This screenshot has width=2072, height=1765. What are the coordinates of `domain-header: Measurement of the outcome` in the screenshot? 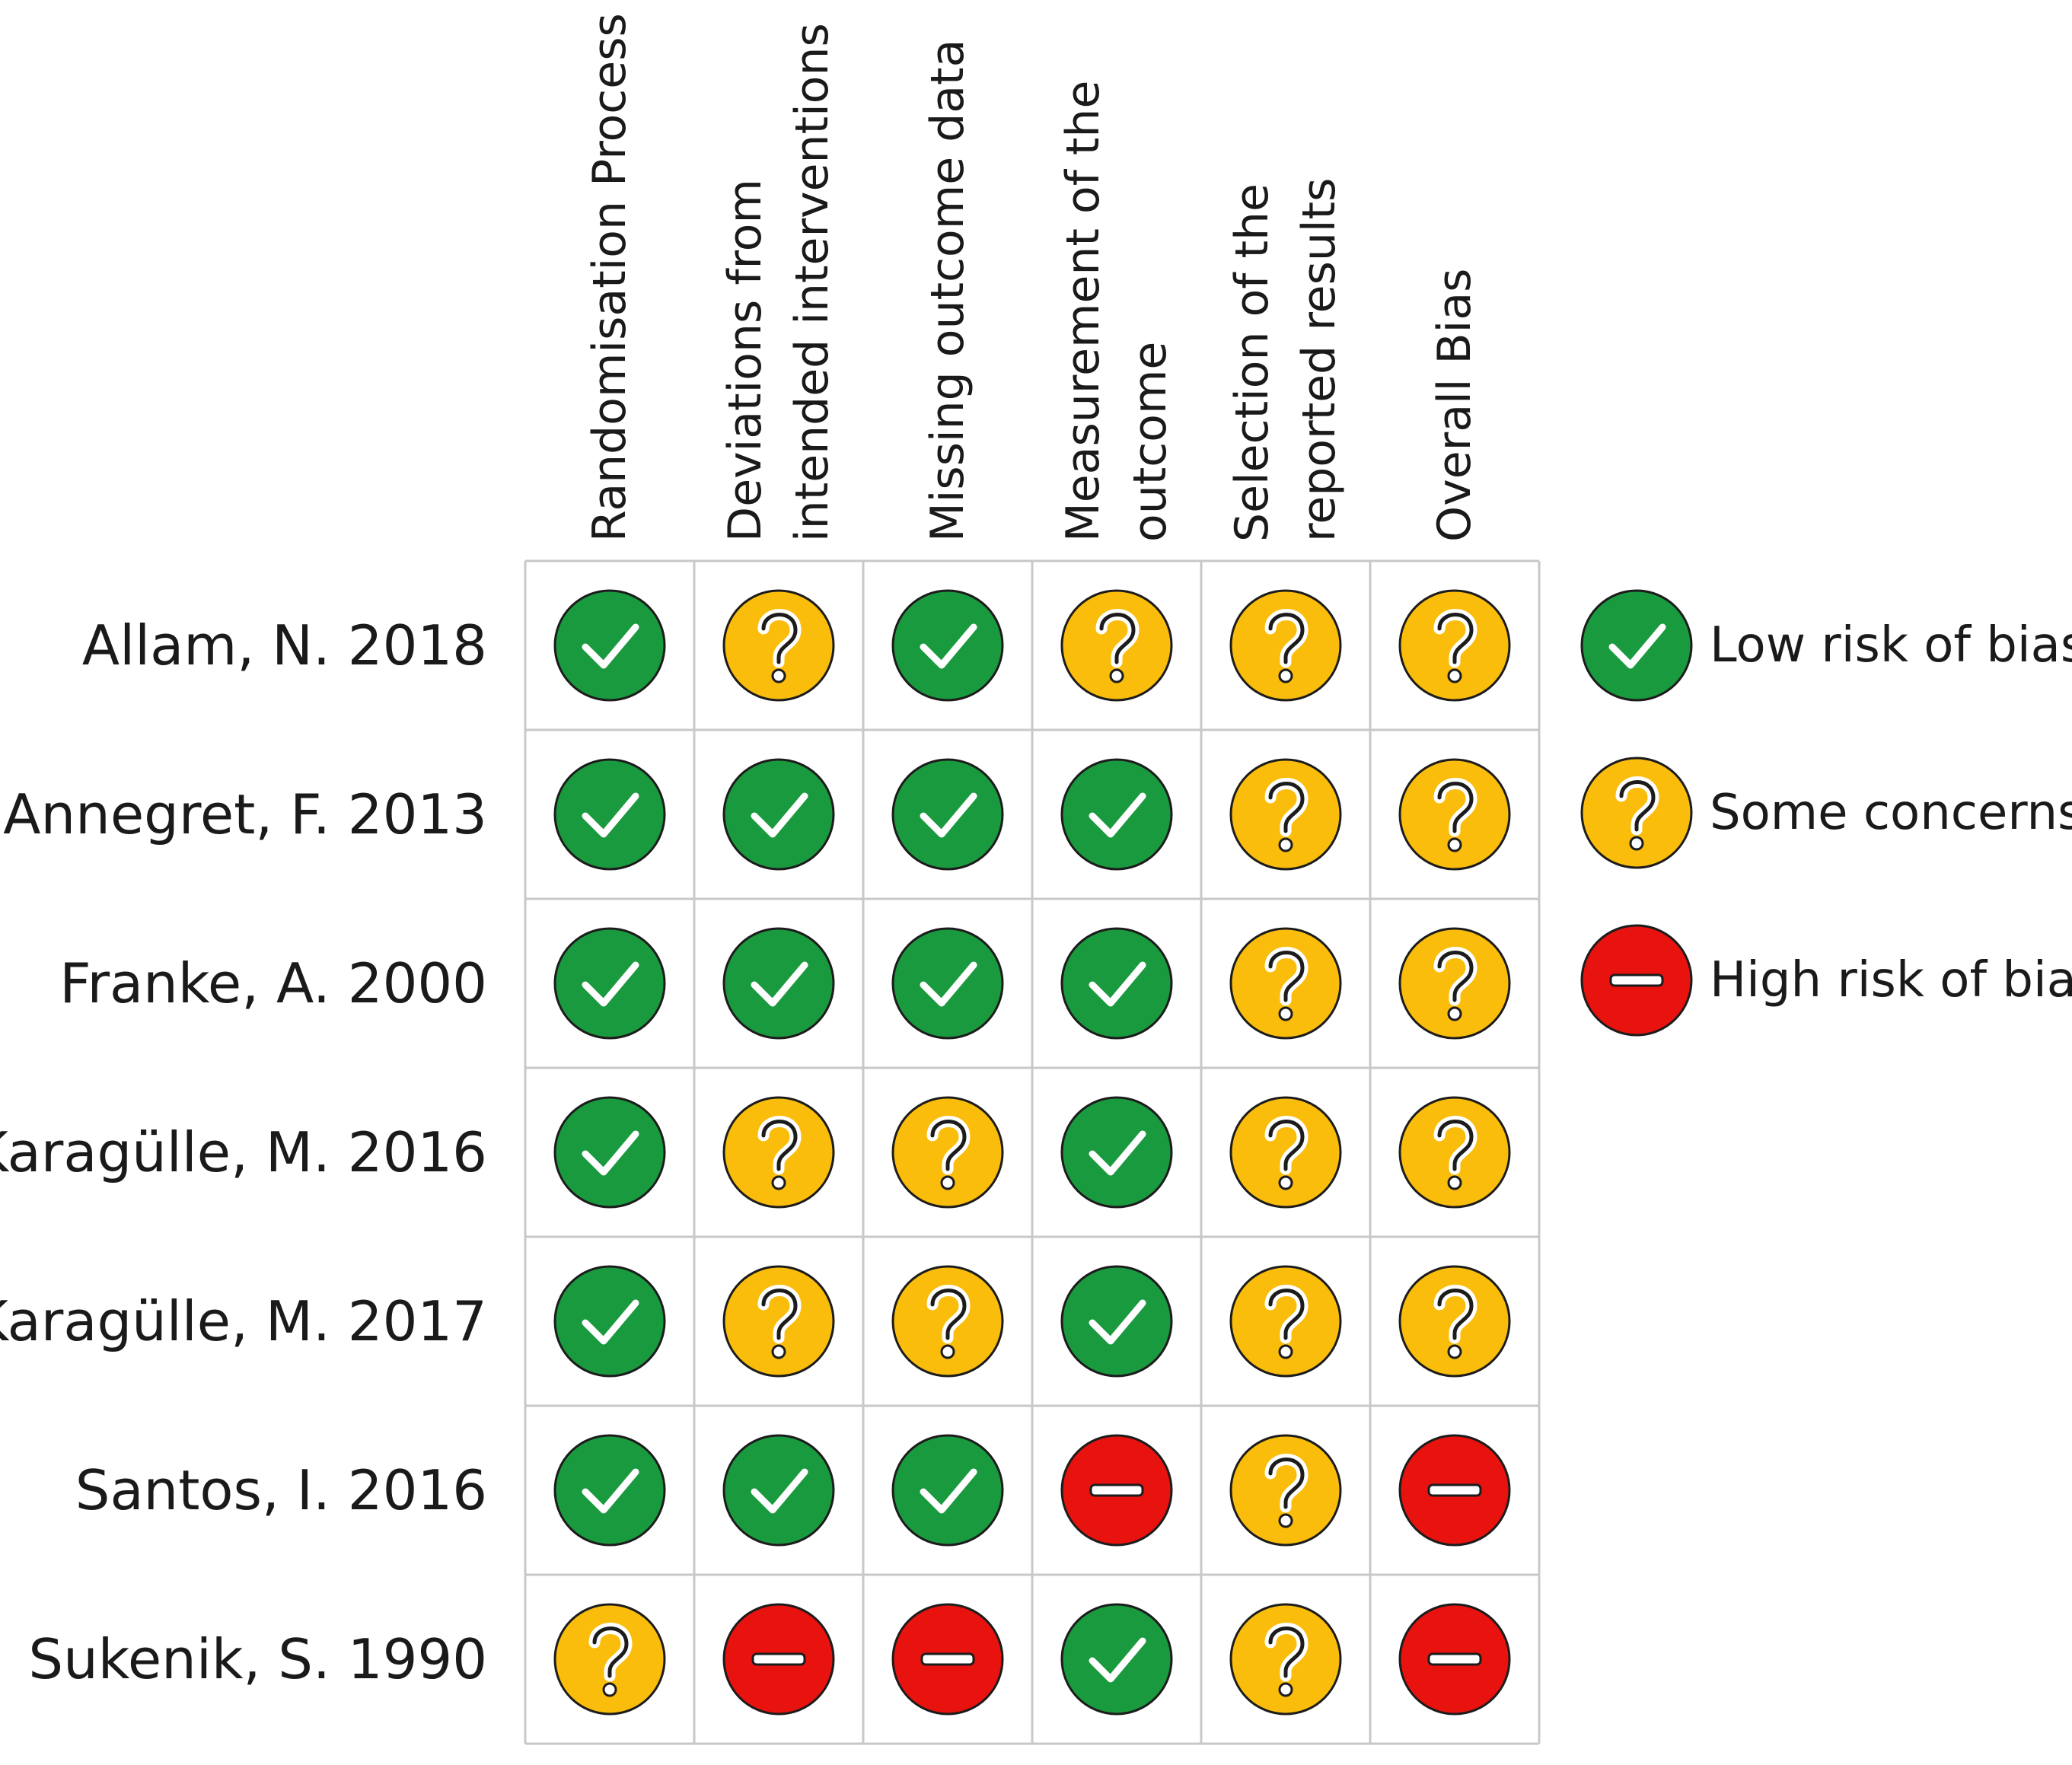 It's located at (1117, 311).